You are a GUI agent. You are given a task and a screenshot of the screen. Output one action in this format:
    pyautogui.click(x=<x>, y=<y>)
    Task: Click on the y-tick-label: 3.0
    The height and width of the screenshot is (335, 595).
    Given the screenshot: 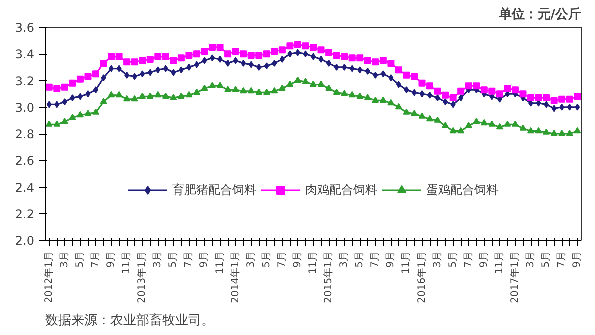 What is the action you would take?
    pyautogui.click(x=25, y=107)
    